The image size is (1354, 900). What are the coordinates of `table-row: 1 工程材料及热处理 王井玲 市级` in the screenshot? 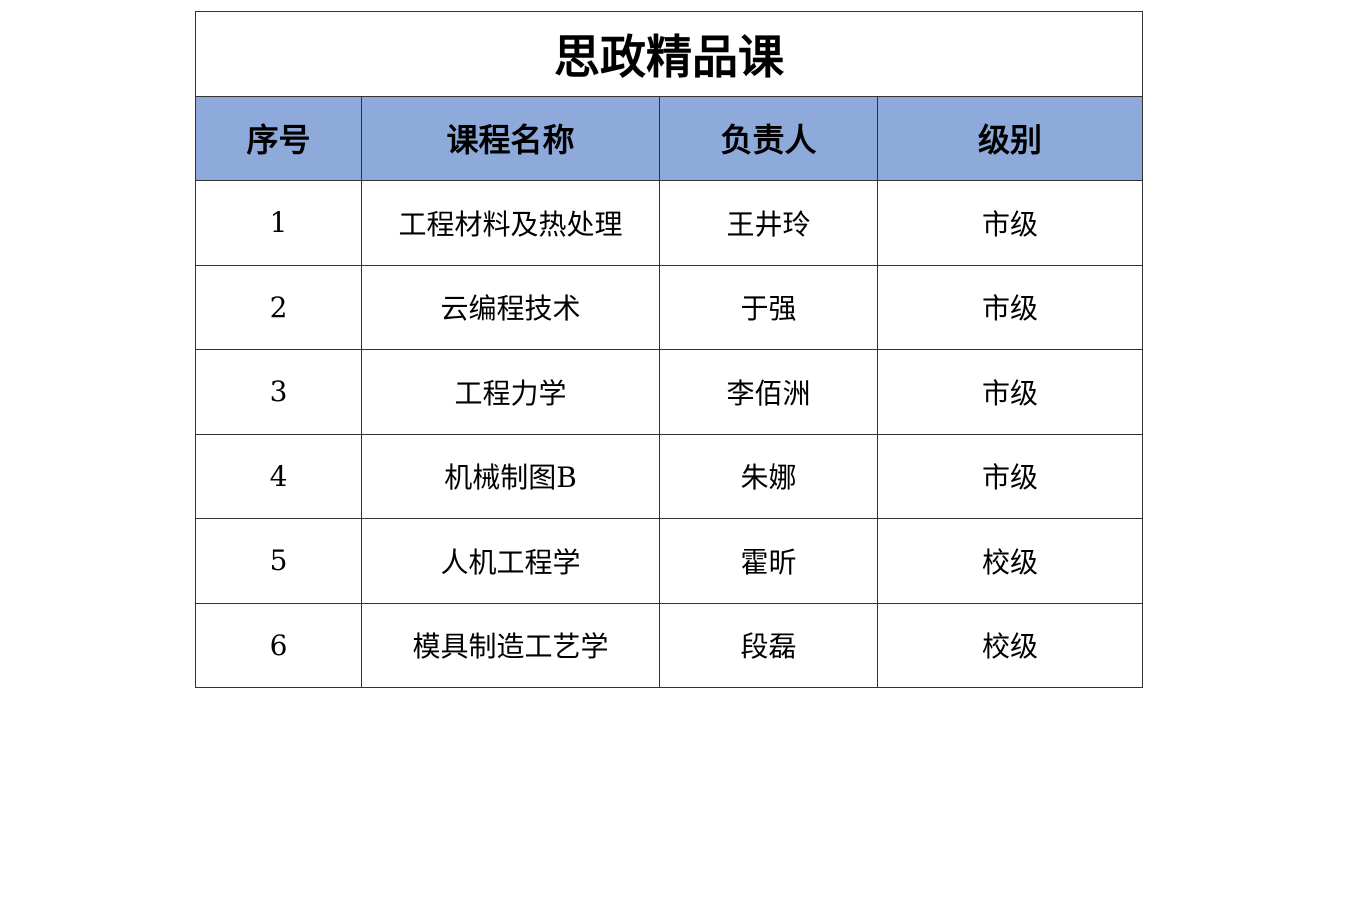 It's located at (669, 223).